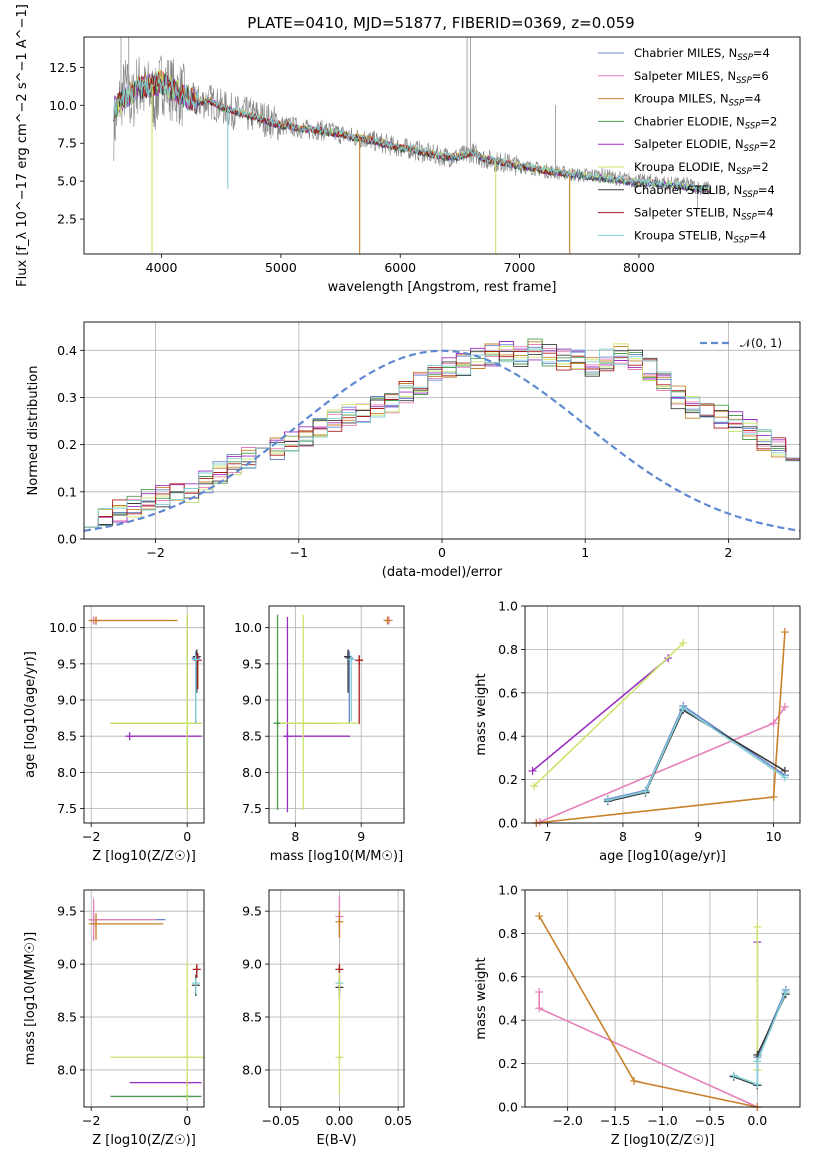 This screenshot has height=1170, width=819. What do you see at coordinates (623, 836) in the screenshot?
I see `x-tick-label: 8` at bounding box center [623, 836].